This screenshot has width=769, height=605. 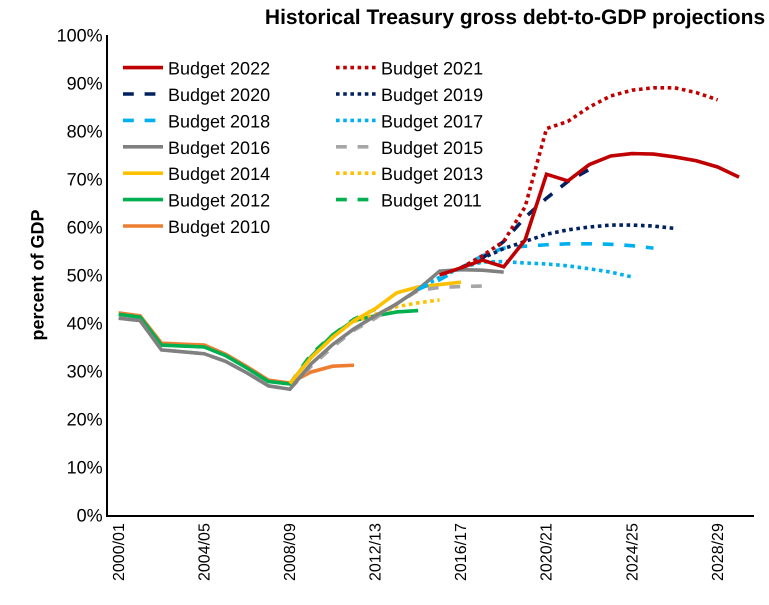 I want to click on legend-label: Budget 2010, so click(x=219, y=227).